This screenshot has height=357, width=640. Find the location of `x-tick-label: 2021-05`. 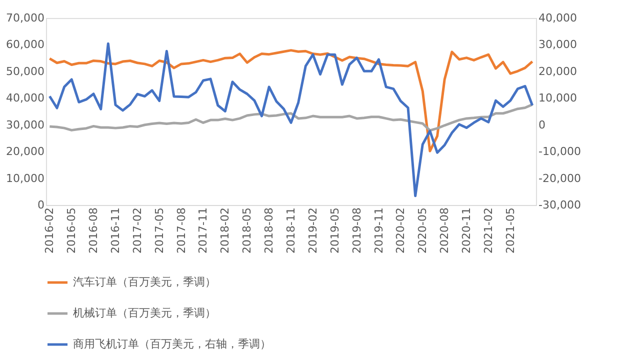

x-tick-label: 2021-05 is located at coordinates (510, 231).